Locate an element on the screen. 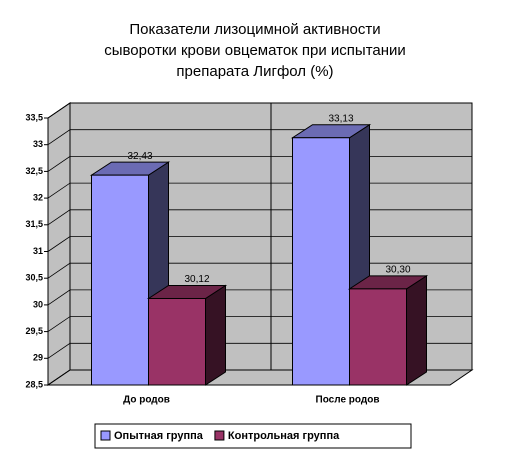 Image resolution: width=507 pixels, height=471 pixels. data-label: 32,43 is located at coordinates (139, 156).